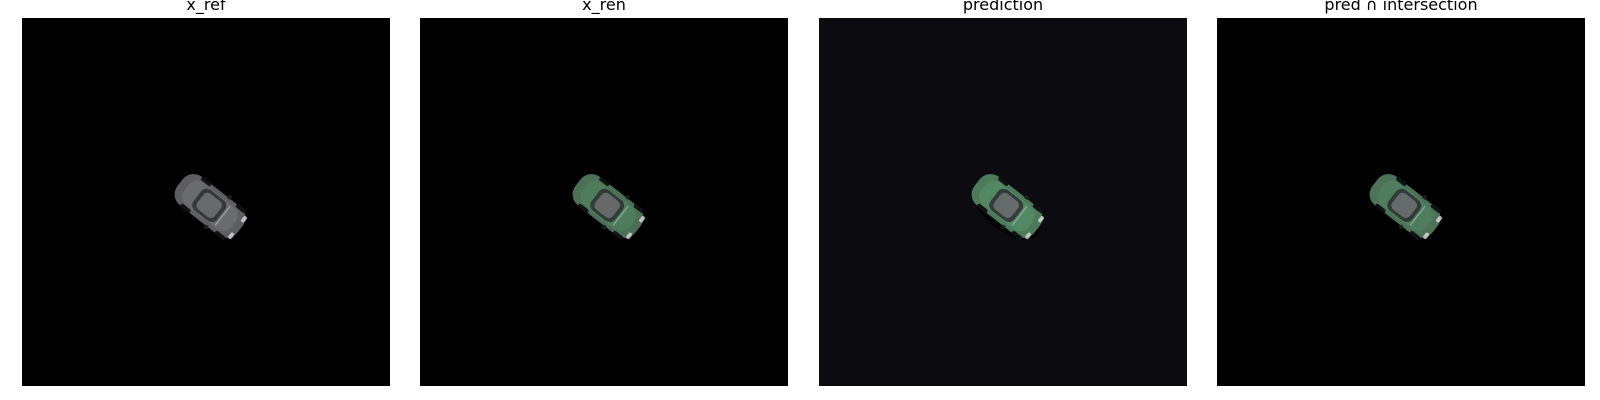 The height and width of the screenshot is (400, 1600). Describe the element at coordinates (604, 7) in the screenshot. I see `panel-title: x_ren` at that location.